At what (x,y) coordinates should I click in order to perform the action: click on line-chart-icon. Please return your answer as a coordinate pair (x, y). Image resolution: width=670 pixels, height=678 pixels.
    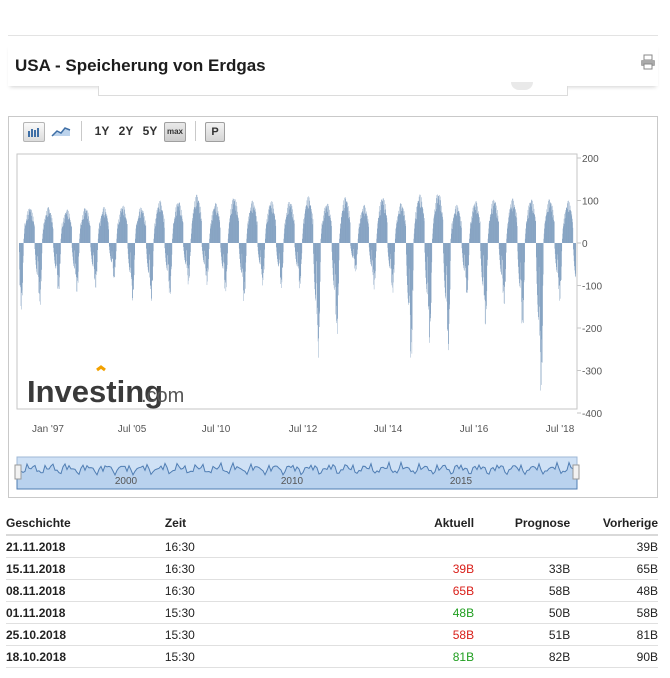
    Looking at the image, I should click on (61, 131).